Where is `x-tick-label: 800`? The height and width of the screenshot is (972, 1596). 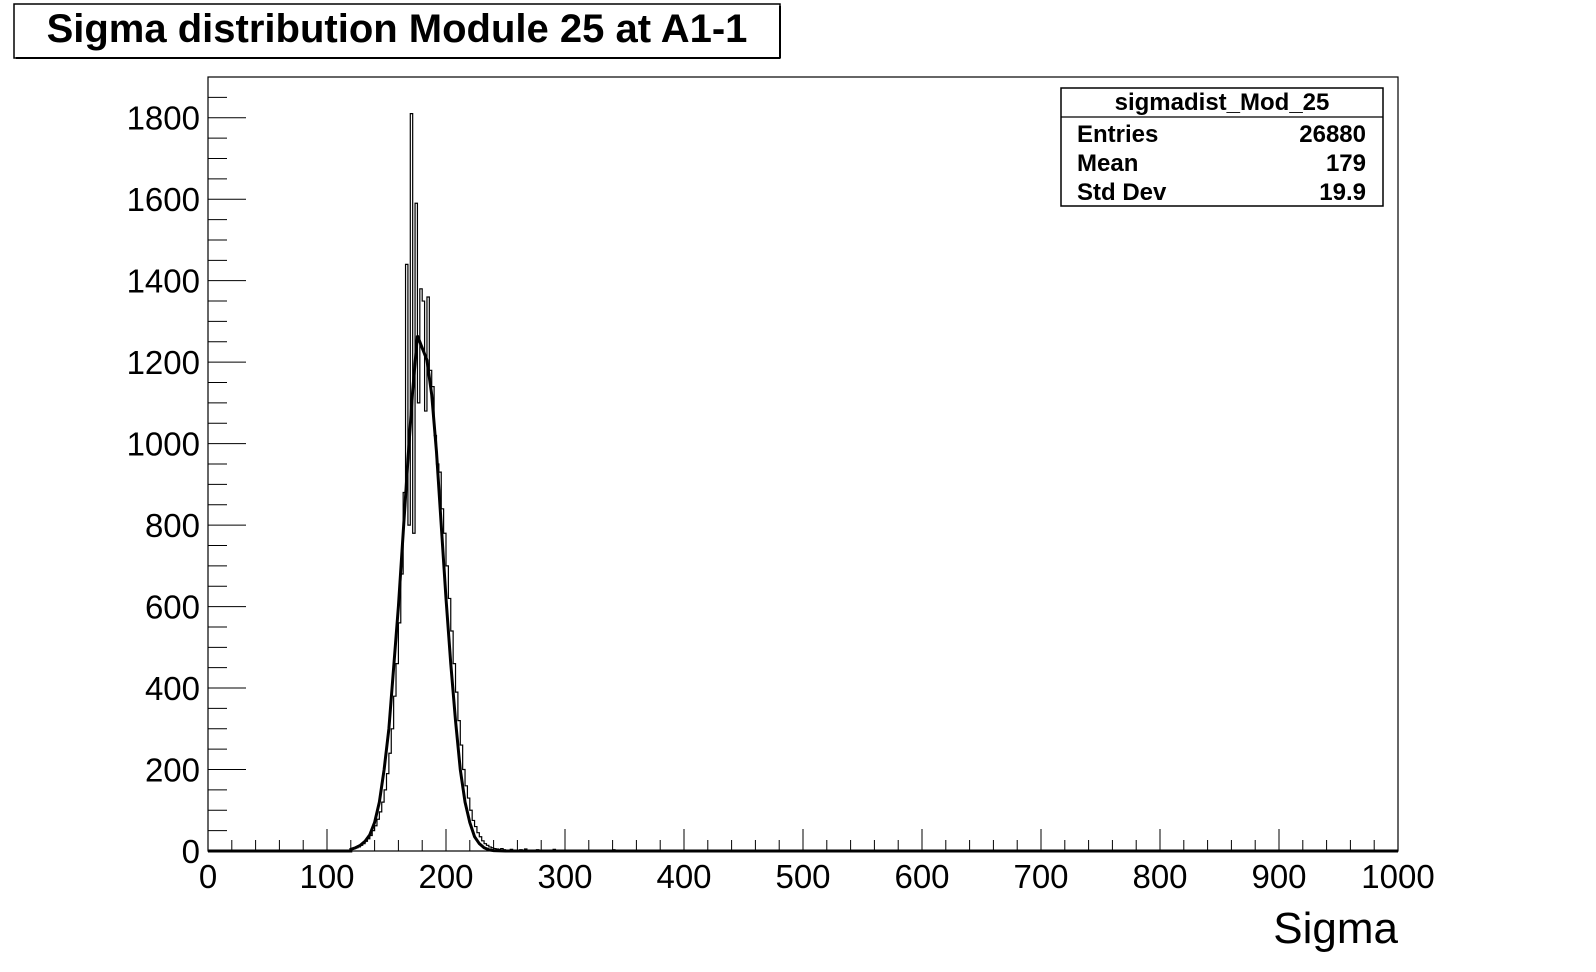
x-tick-label: 800 is located at coordinates (1159, 876).